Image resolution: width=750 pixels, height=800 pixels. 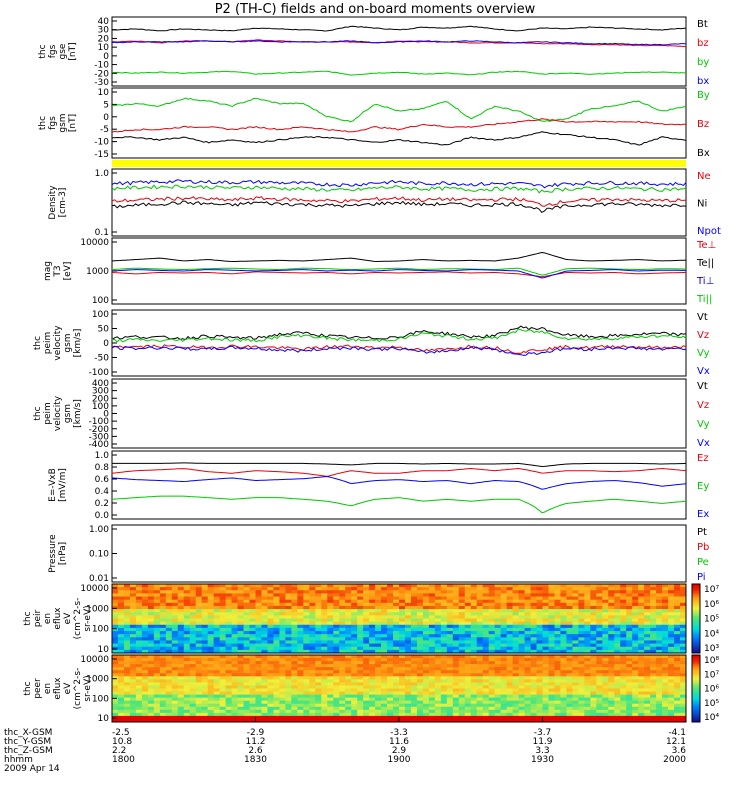 What do you see at coordinates (399, 619) in the screenshot?
I see `ion-spec-cells` at bounding box center [399, 619].